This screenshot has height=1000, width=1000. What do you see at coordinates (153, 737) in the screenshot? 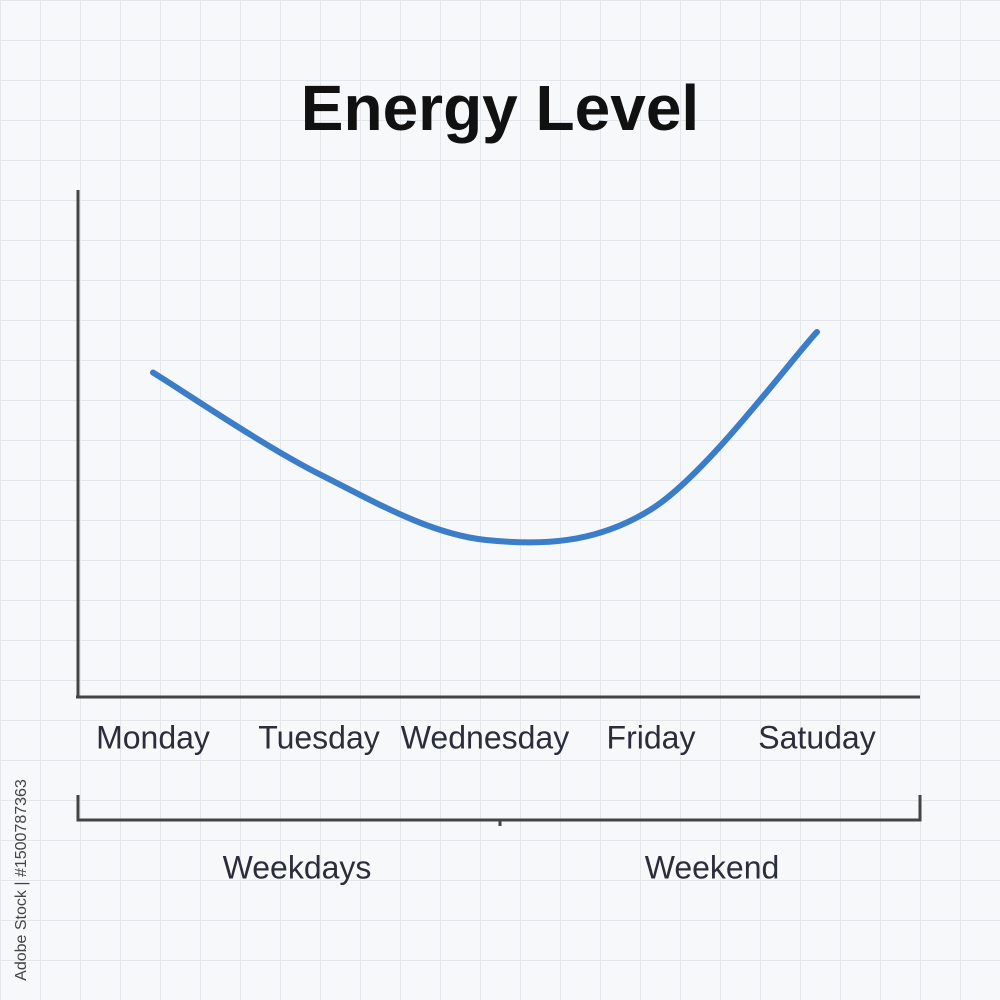
I see `x-tick-label: Monday` at bounding box center [153, 737].